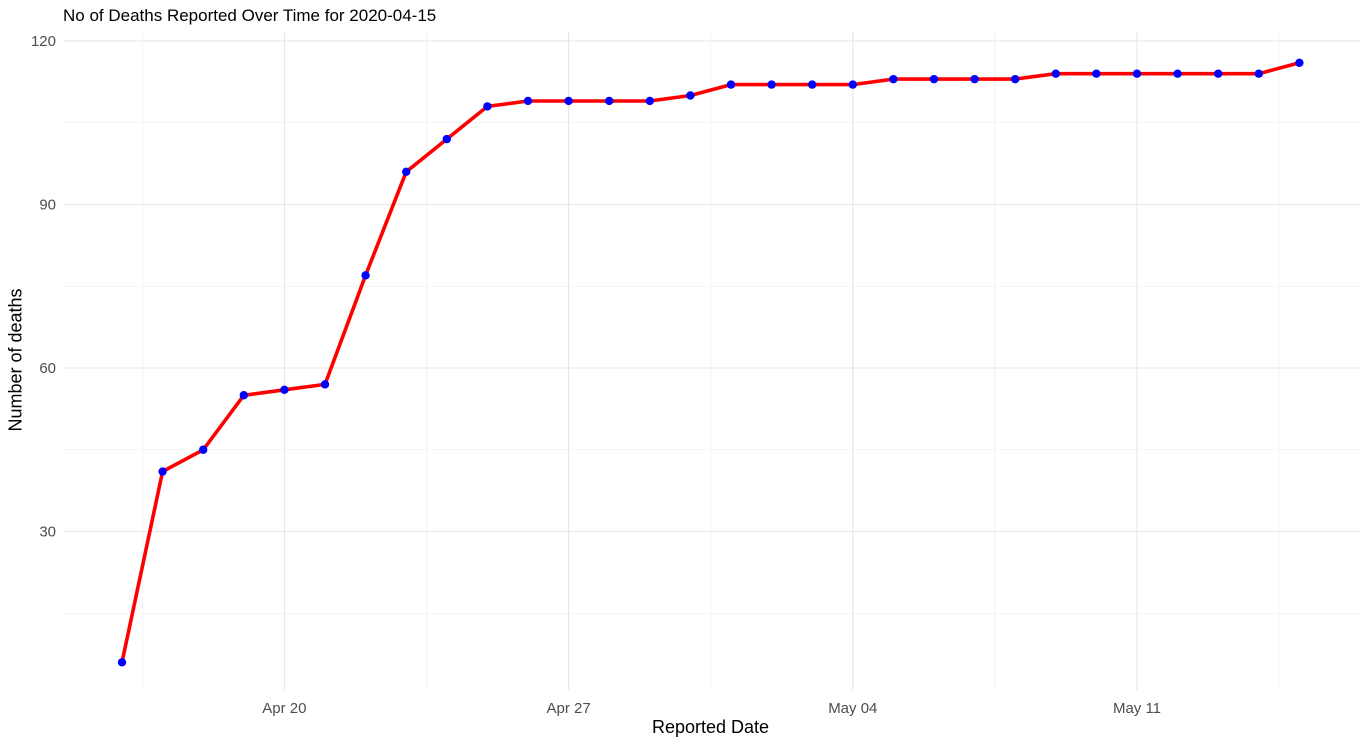 The height and width of the screenshot is (745, 1366). I want to click on x-axis-label: Reported Date, so click(710, 727).